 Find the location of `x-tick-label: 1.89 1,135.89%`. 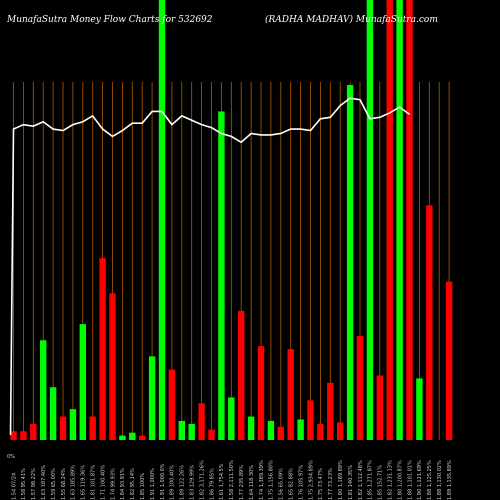

x-tick-label: 1.89 1,135.89% is located at coordinates (450, 480).